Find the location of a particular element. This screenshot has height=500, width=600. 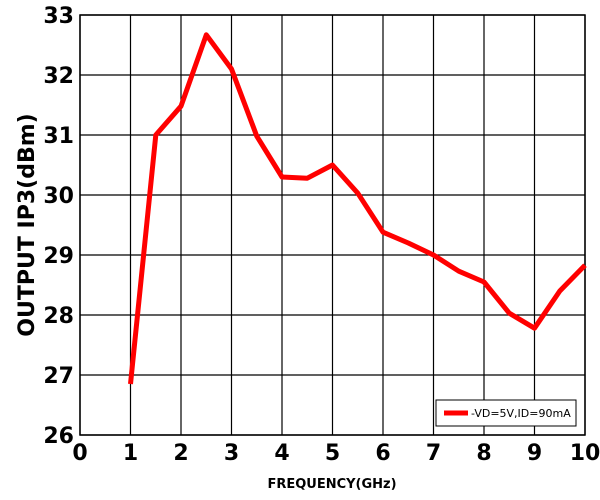

x-tick-label: 1 is located at coordinates (130, 453).